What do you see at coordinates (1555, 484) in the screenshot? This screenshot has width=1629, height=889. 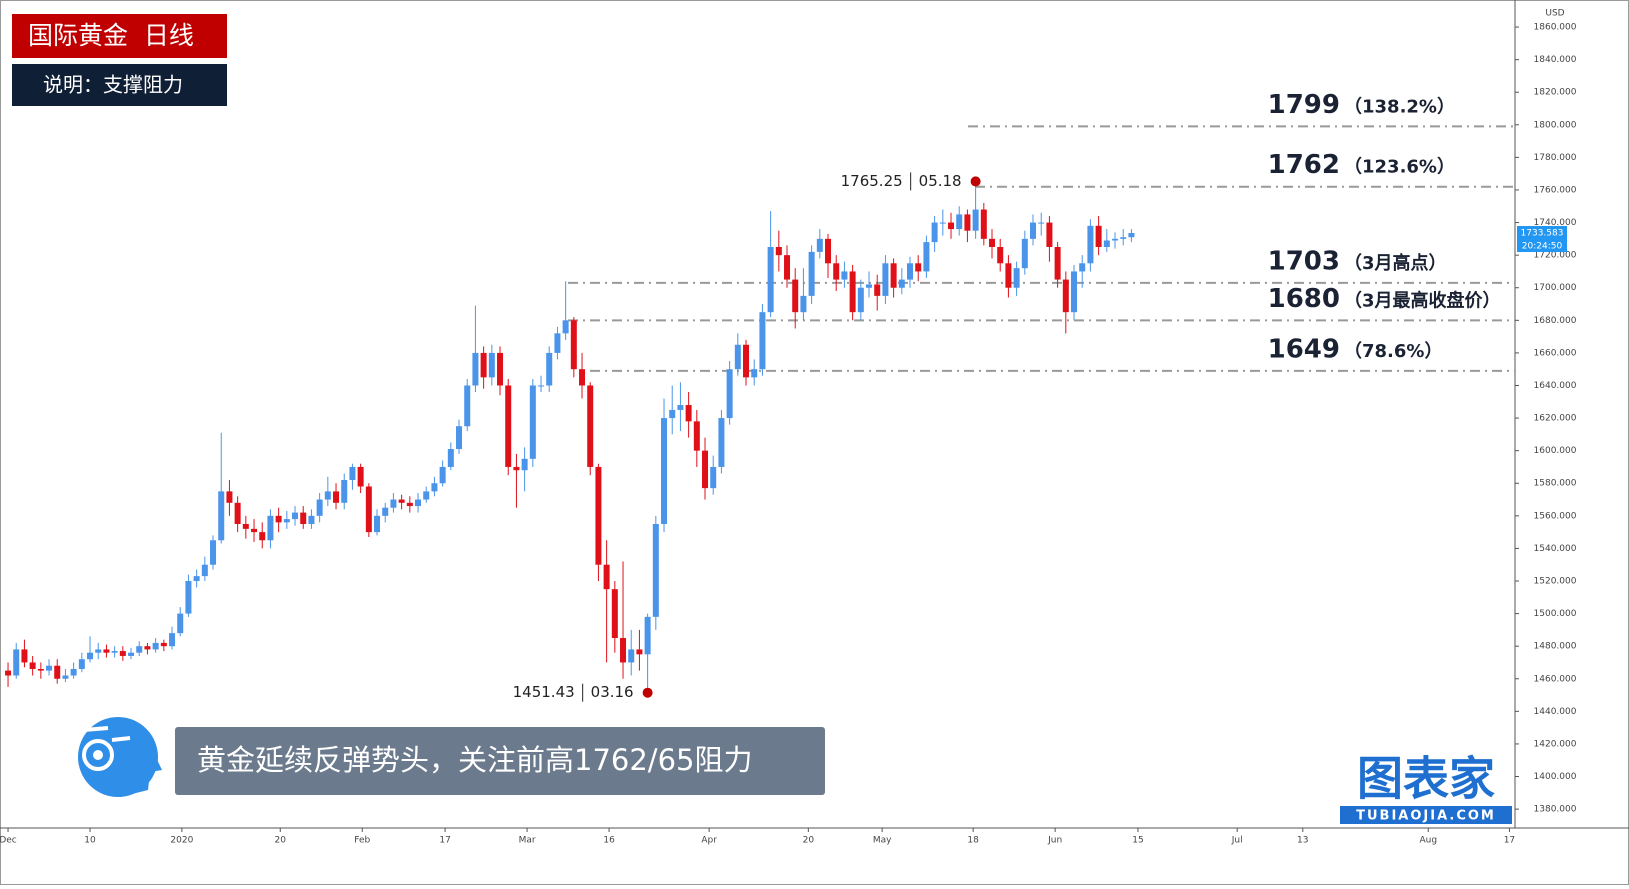 I see `y-tick-label: 1580.000` at bounding box center [1555, 484].